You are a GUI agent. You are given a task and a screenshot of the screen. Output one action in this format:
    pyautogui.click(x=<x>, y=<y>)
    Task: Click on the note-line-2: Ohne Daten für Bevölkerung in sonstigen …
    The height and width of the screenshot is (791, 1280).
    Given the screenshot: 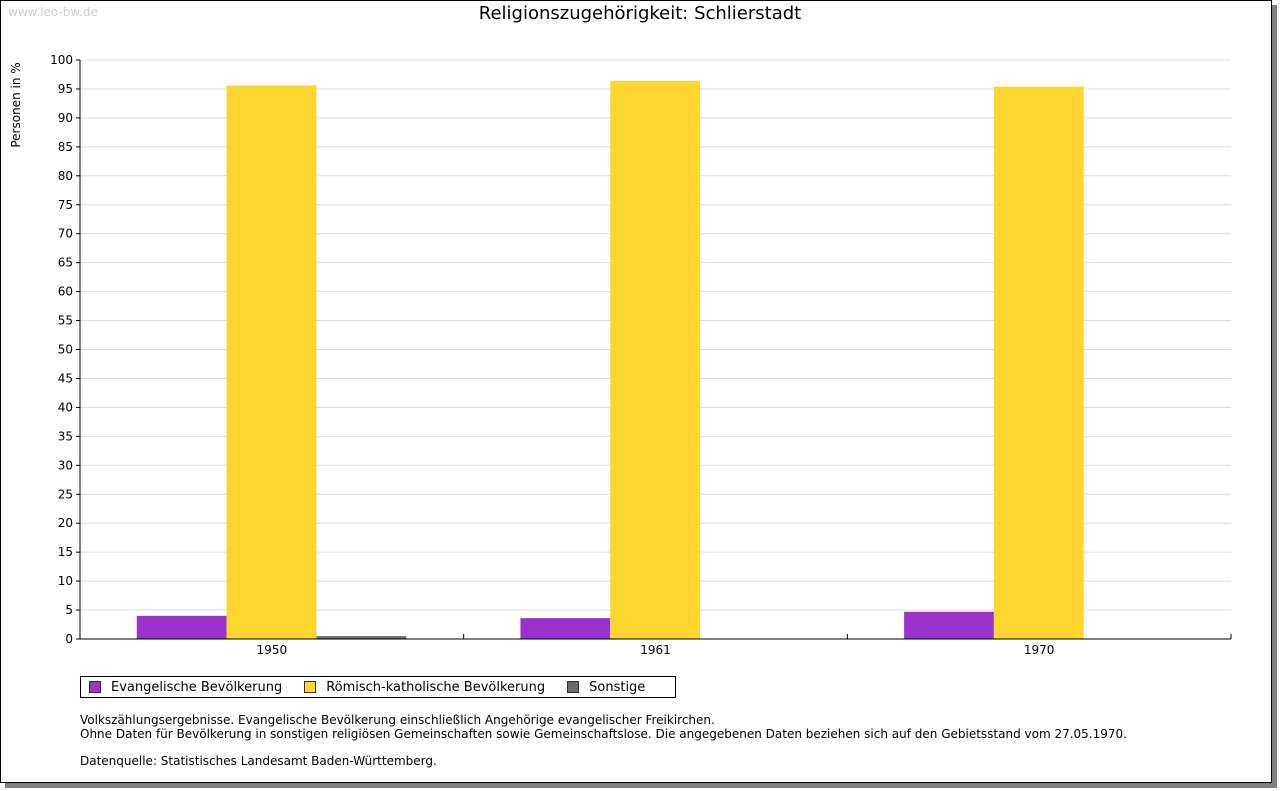 What is the action you would take?
    pyautogui.click(x=603, y=734)
    